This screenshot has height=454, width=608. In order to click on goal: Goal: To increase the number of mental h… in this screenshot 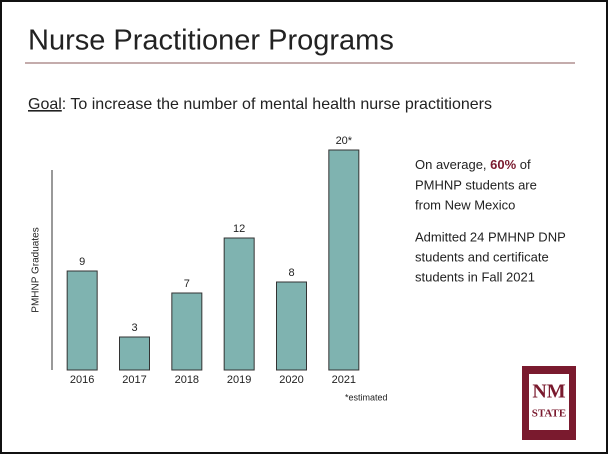, I will do `click(260, 104)`.